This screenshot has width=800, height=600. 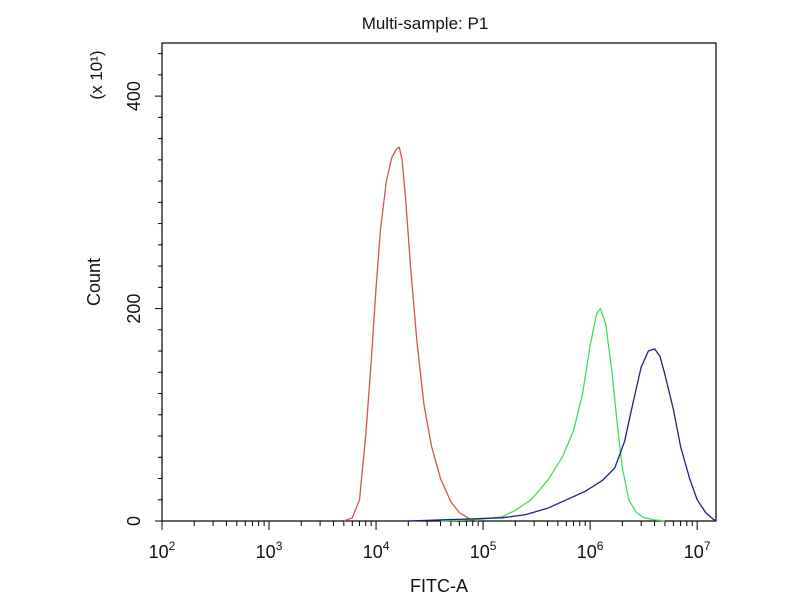 I want to click on x-tick-label: 10⁴, so click(x=376, y=550).